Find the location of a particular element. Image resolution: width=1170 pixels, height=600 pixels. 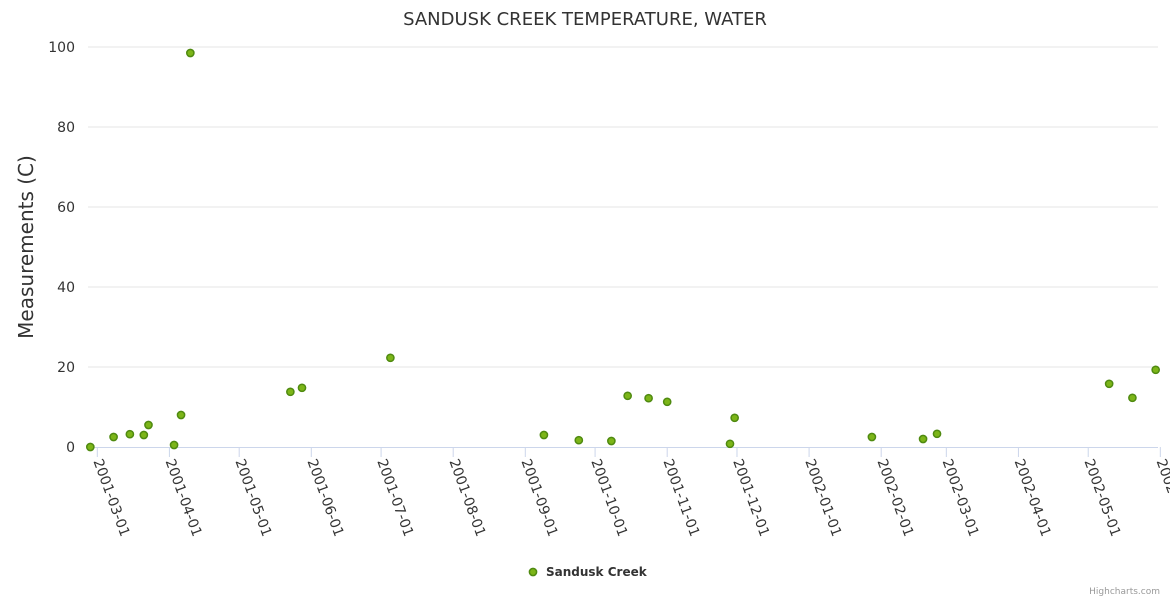

x-tick-label: 2002-04-01 is located at coordinates (1032, 498).